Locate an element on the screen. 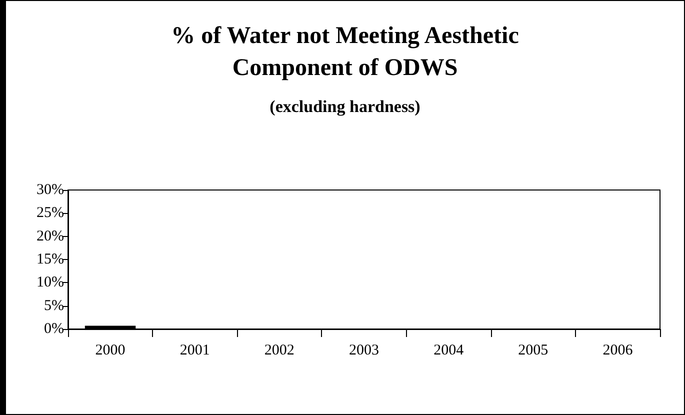  x-tick-label: 2003 is located at coordinates (364, 350).